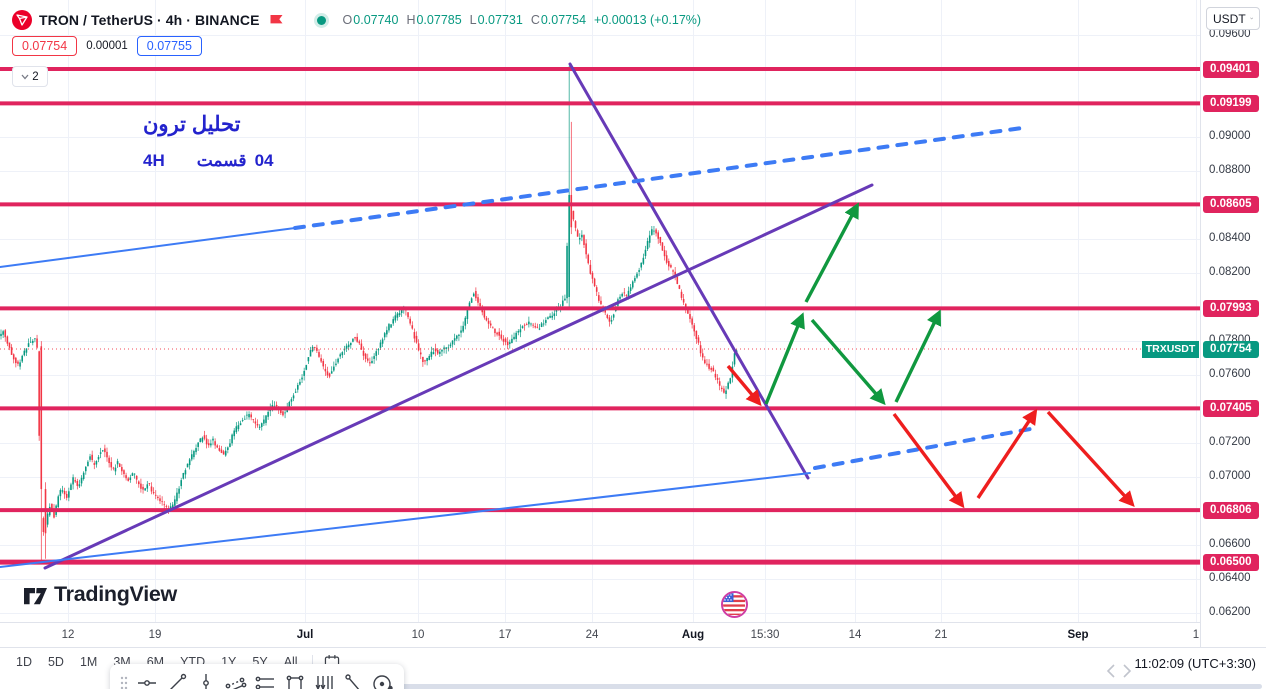  Describe the element at coordinates (1231, 510) in the screenshot. I see `level-price-label: 0.06806` at that location.